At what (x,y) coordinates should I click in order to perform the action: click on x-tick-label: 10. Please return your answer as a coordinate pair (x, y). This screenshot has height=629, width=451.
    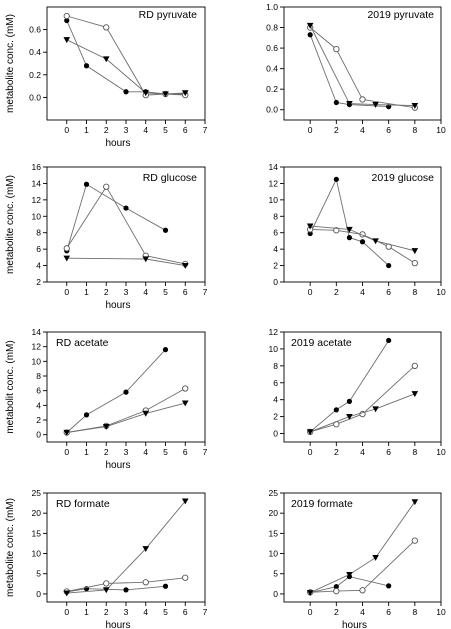
    Looking at the image, I should click on (441, 292).